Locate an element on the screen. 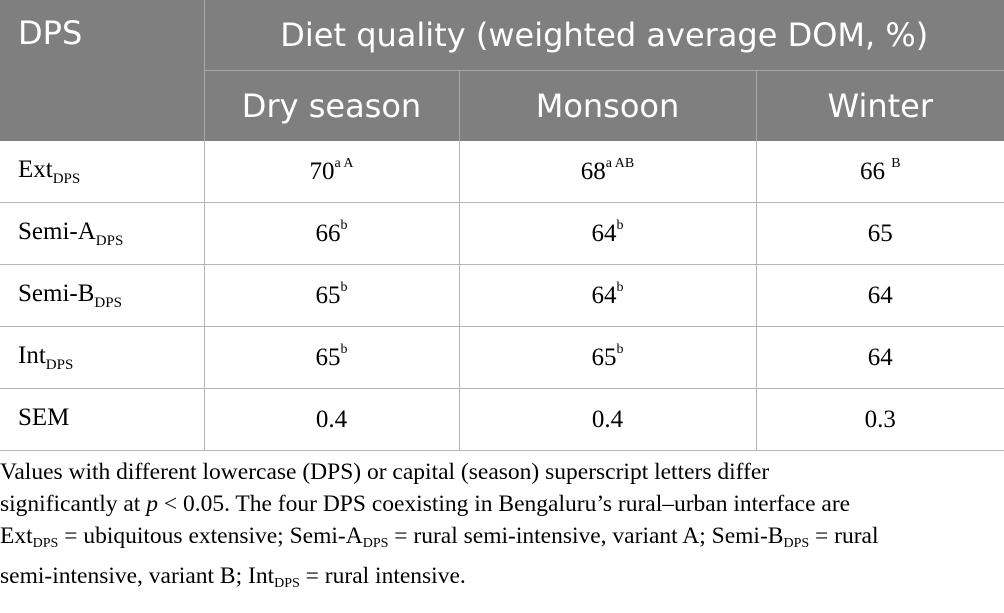 This screenshot has height=613, width=1004. dps-header: DPS is located at coordinates (102, 70).